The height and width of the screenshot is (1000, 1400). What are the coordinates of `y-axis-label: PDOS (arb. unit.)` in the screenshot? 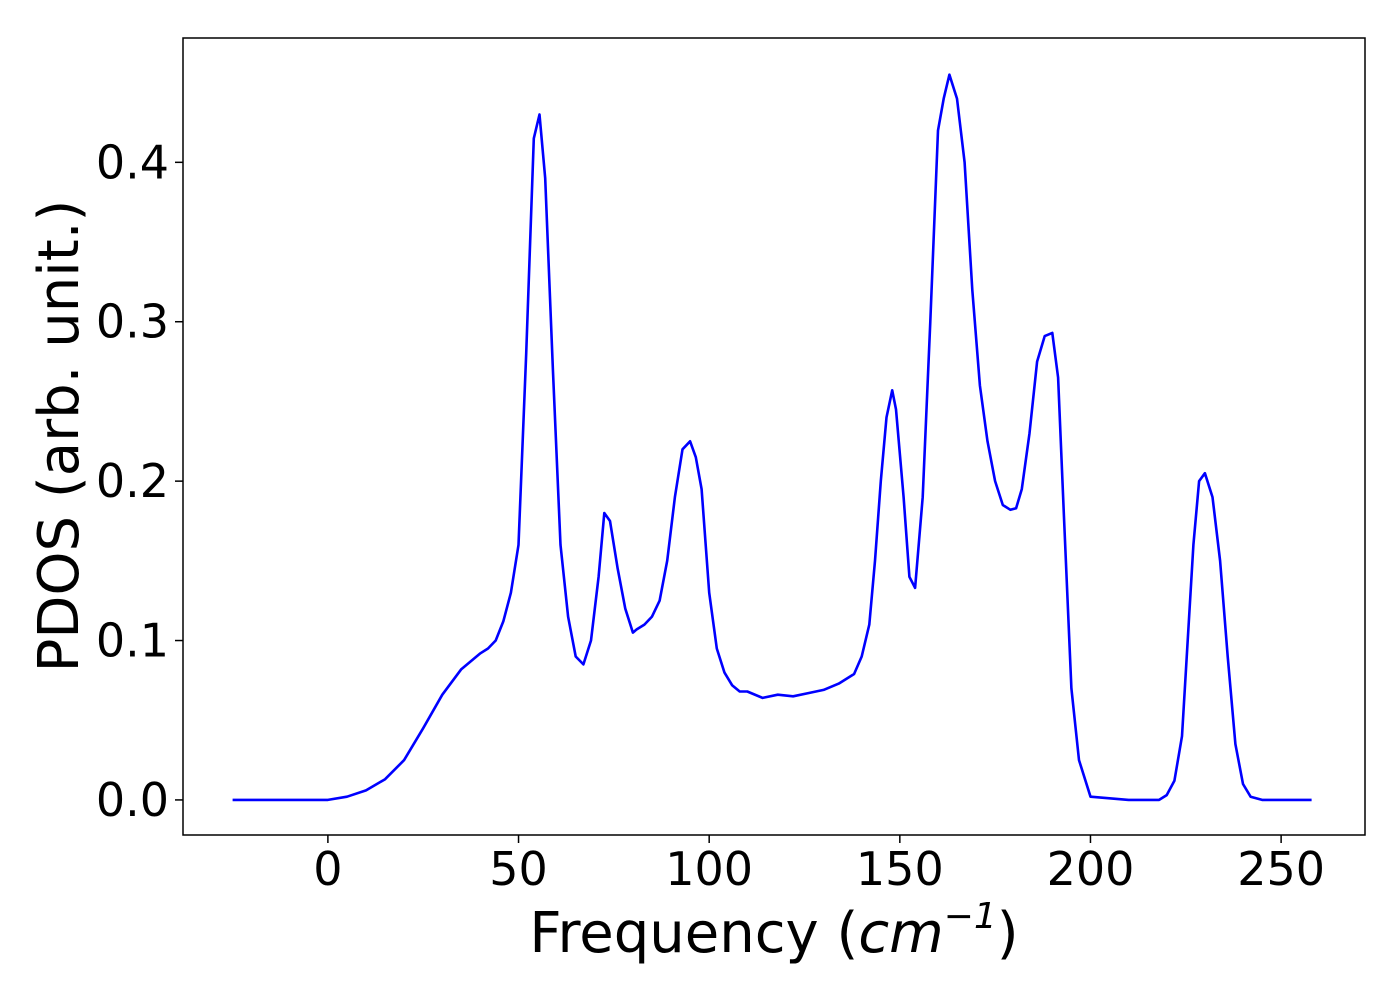 It's located at (59, 436).